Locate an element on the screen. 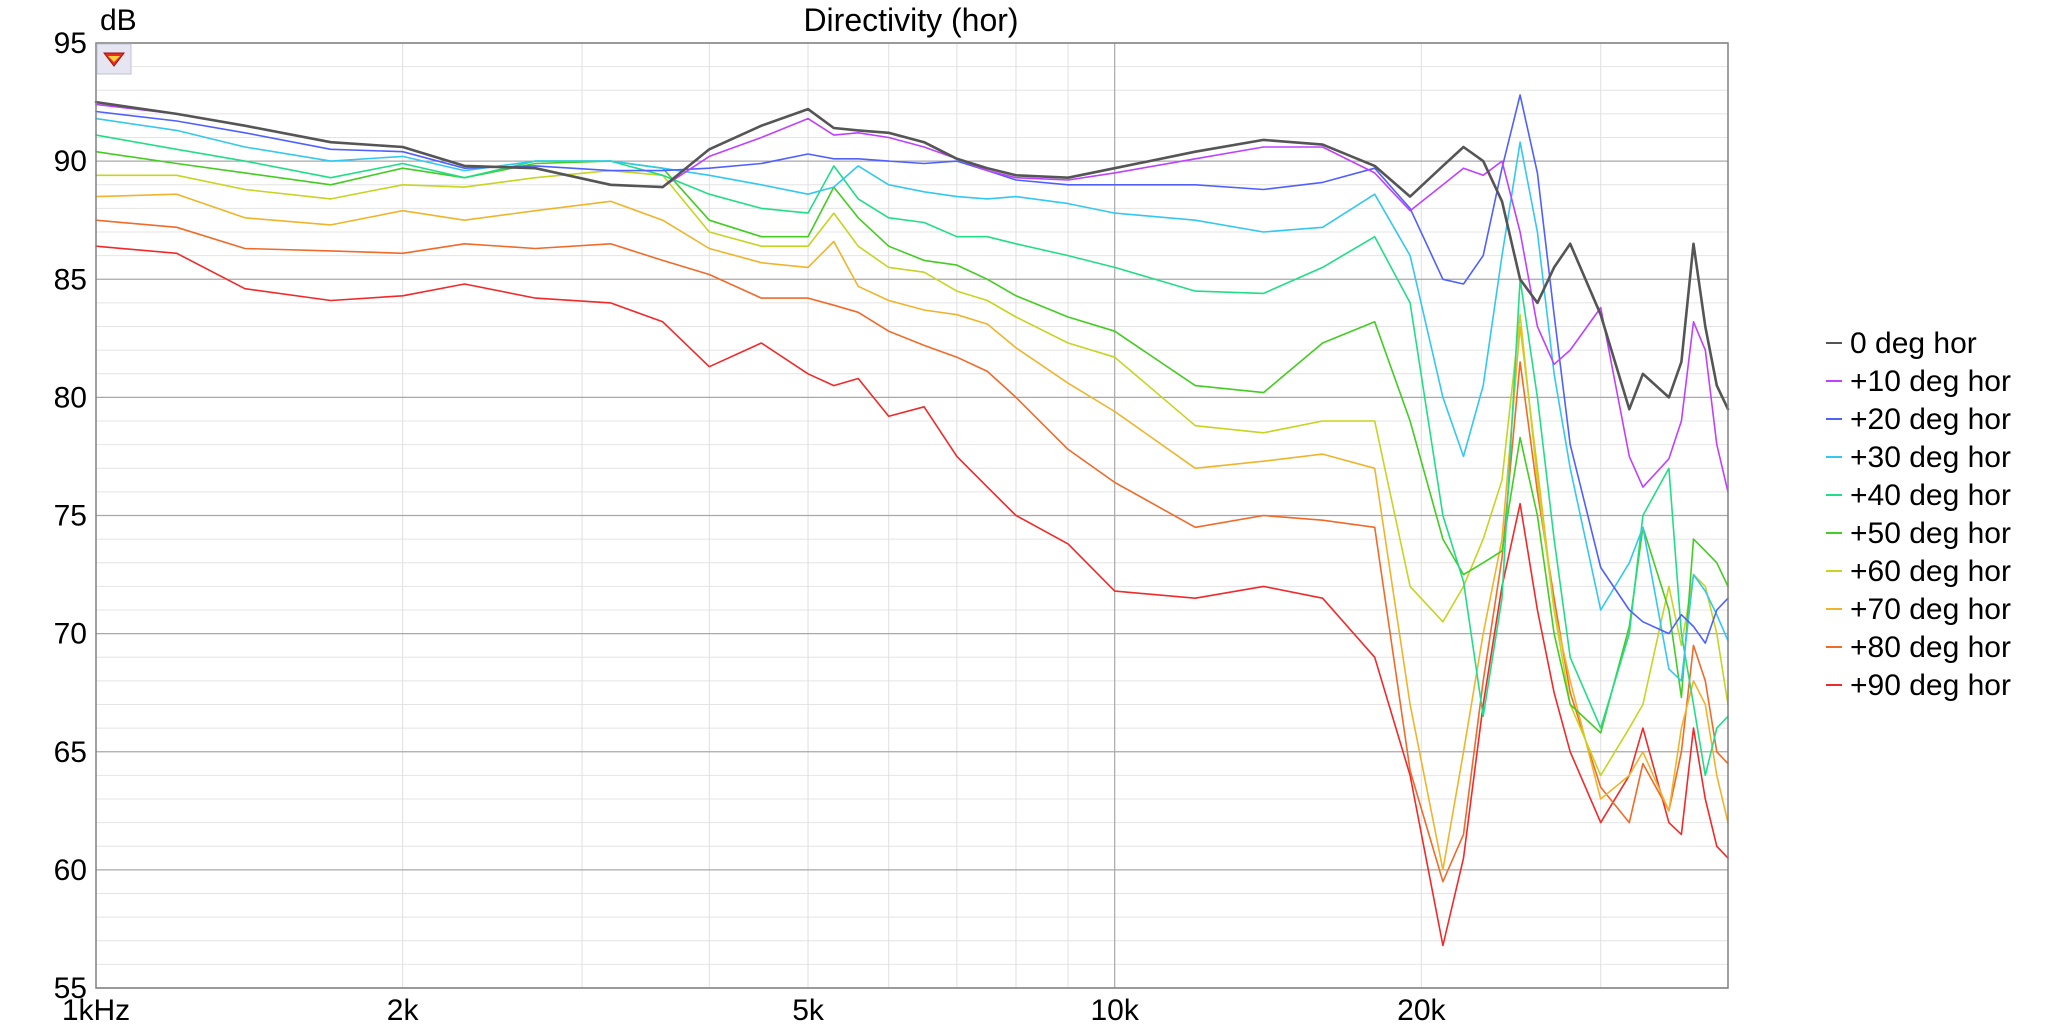 This screenshot has width=2048, height=1026. y-tick-label: 95 is located at coordinates (70, 43).